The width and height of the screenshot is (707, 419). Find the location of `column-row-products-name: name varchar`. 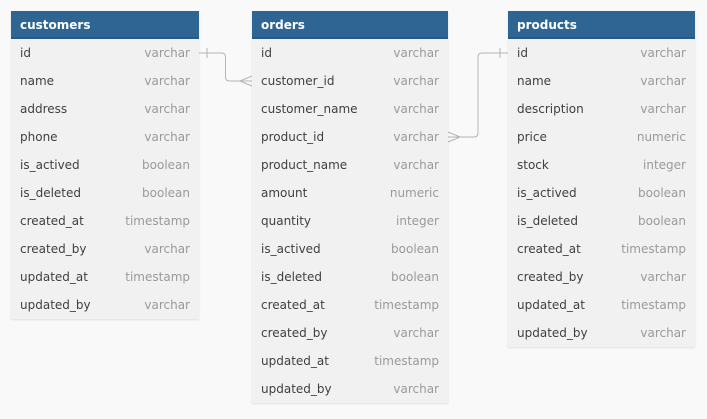

column-row-products-name: name varchar is located at coordinates (601, 81).